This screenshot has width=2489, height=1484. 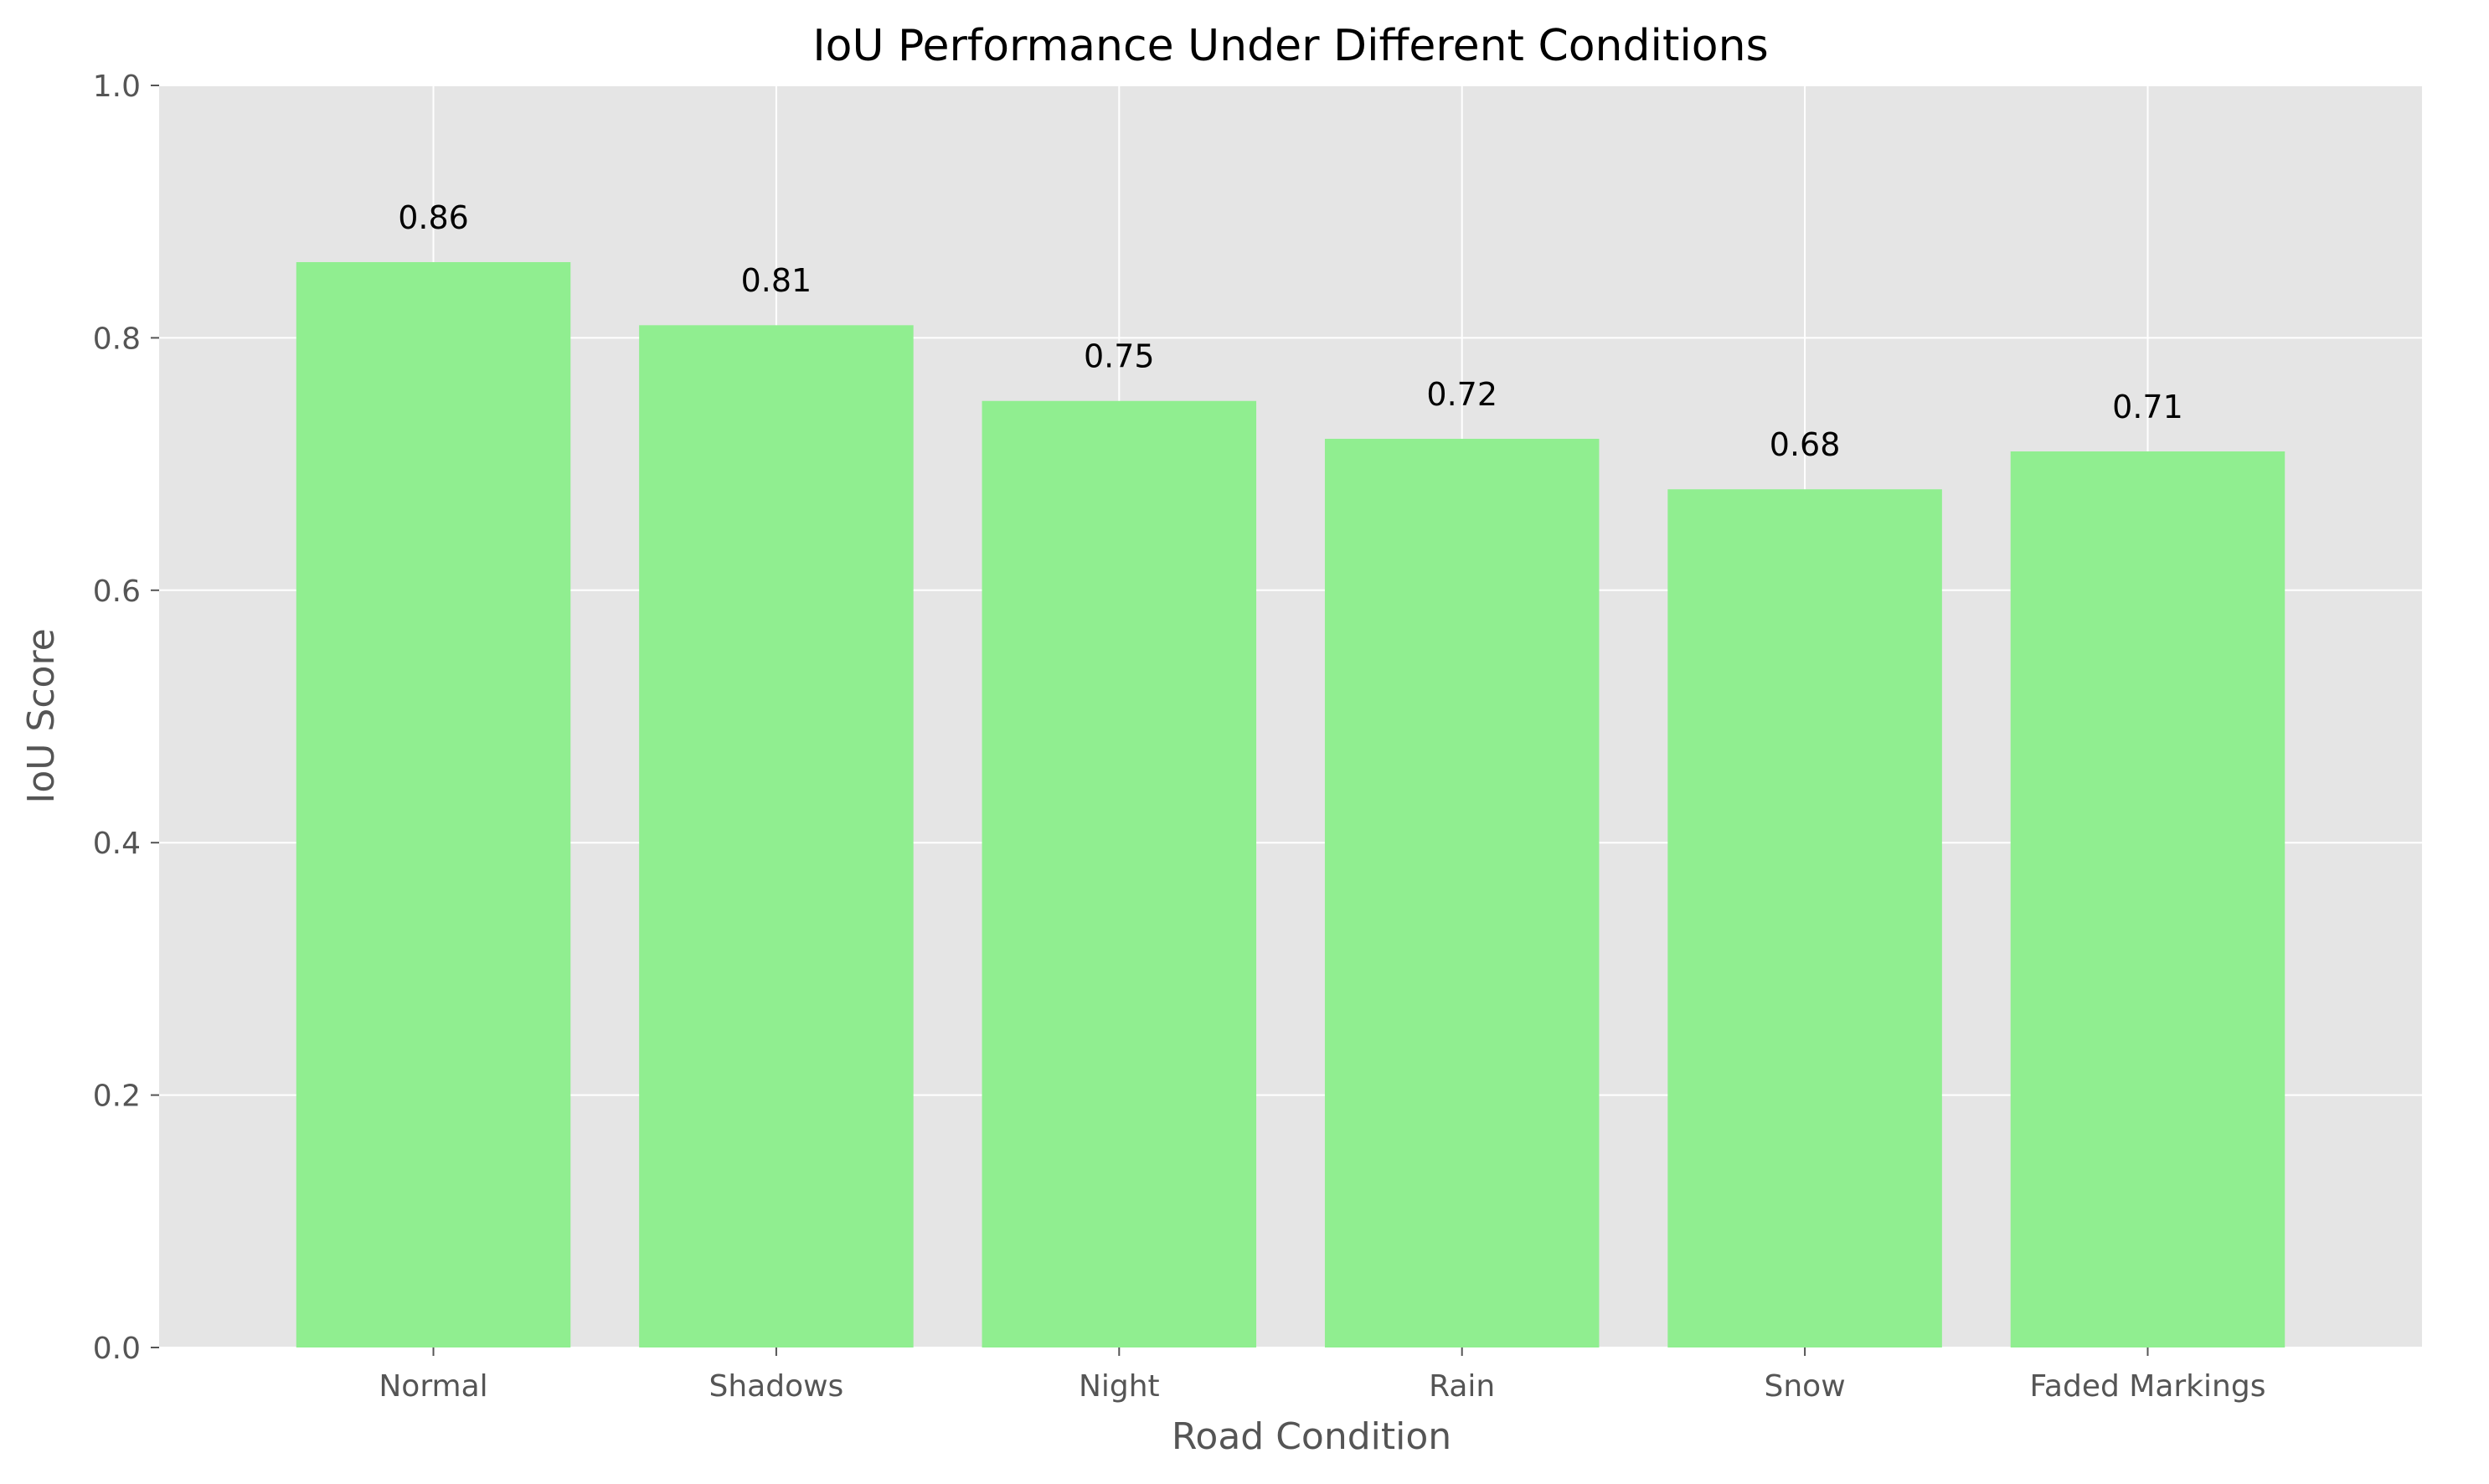 What do you see at coordinates (433, 217) in the screenshot?
I see `bar-value-label: 0.86` at bounding box center [433, 217].